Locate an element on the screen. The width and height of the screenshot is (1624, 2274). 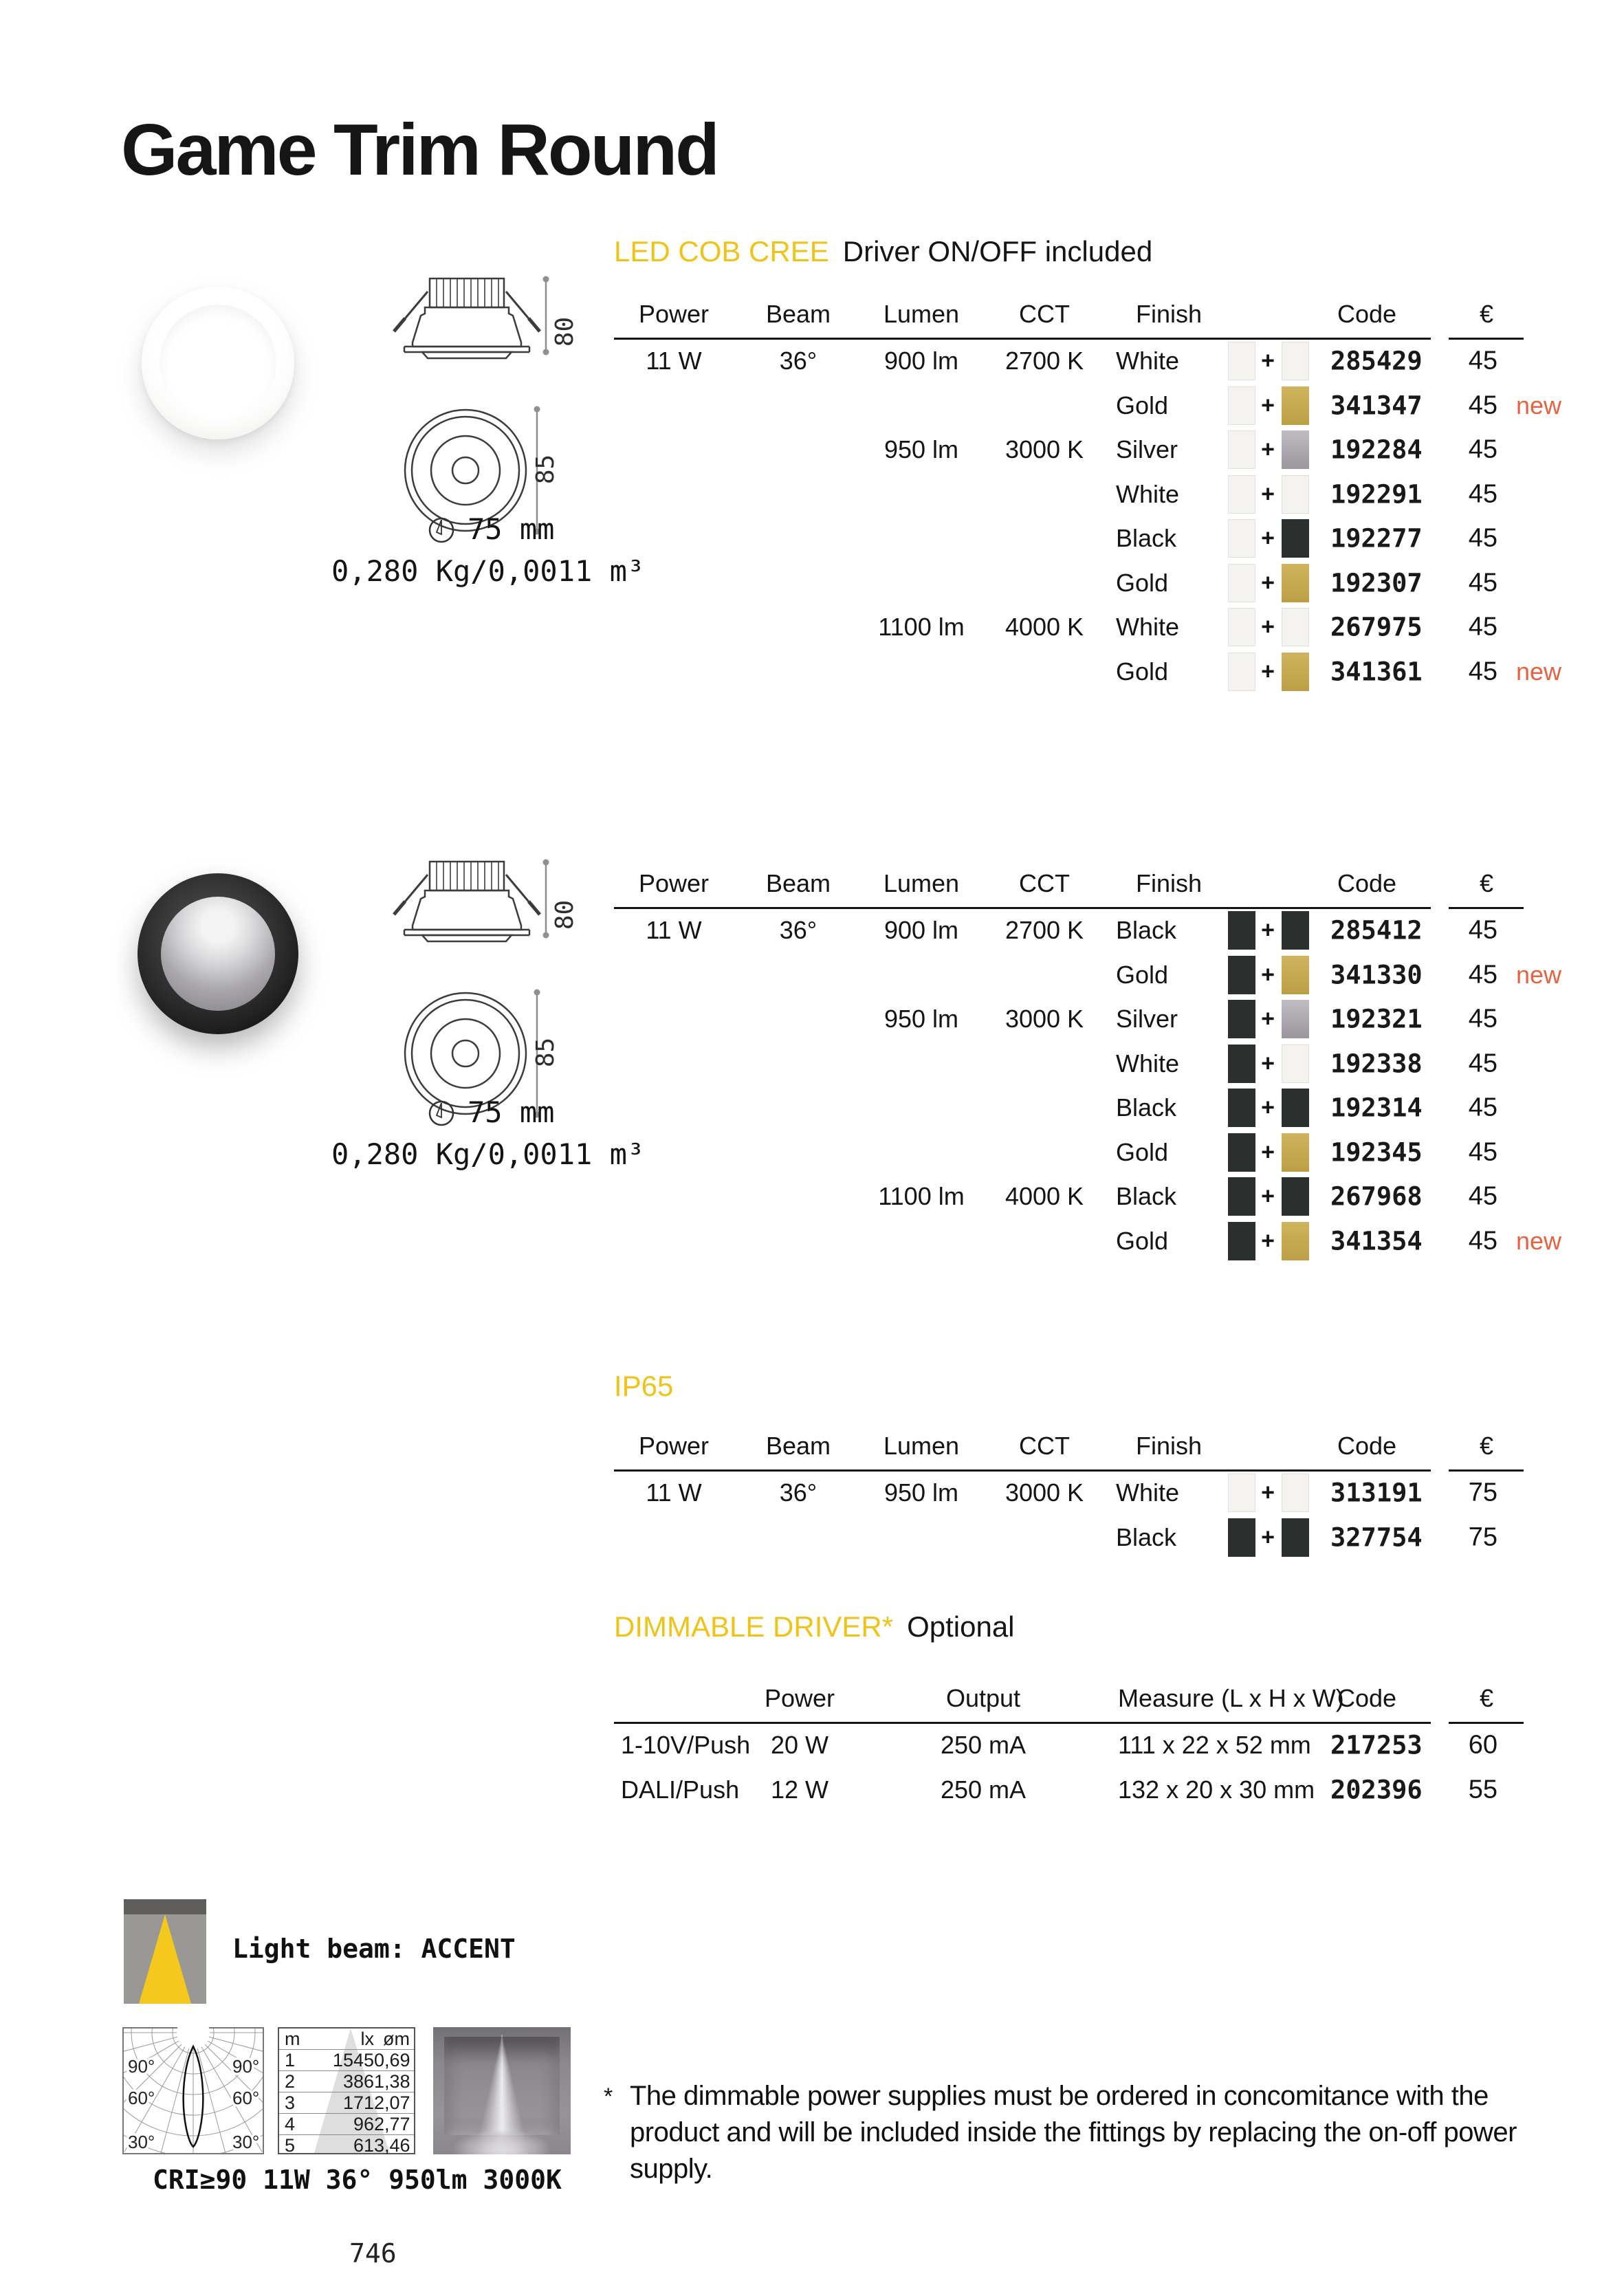
section-suffix: Driver ON/OFF included is located at coordinates (997, 251).